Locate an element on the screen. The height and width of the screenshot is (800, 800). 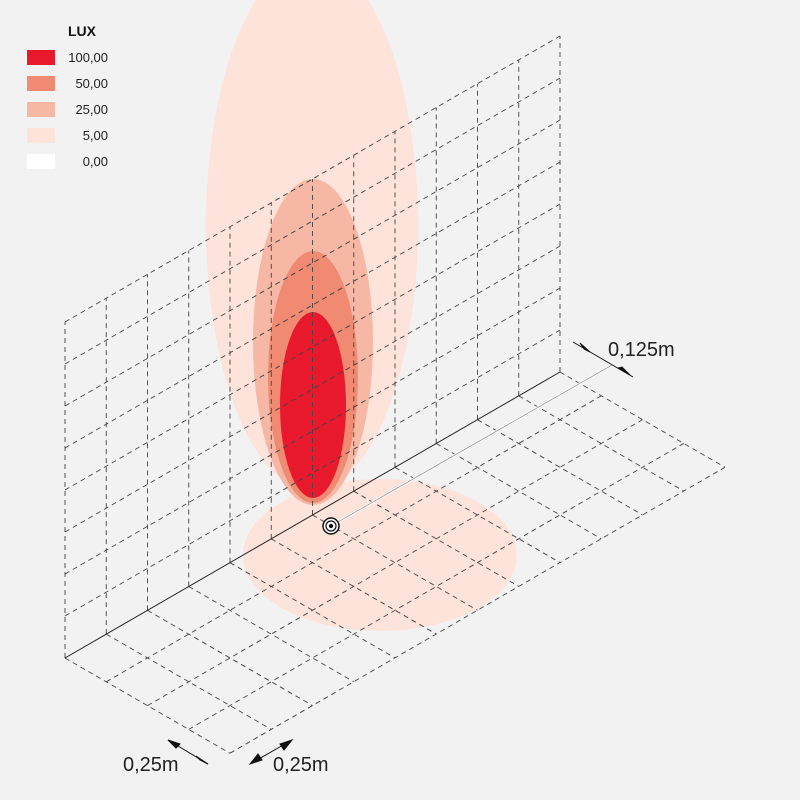
offset-line is located at coordinates (471, 445).